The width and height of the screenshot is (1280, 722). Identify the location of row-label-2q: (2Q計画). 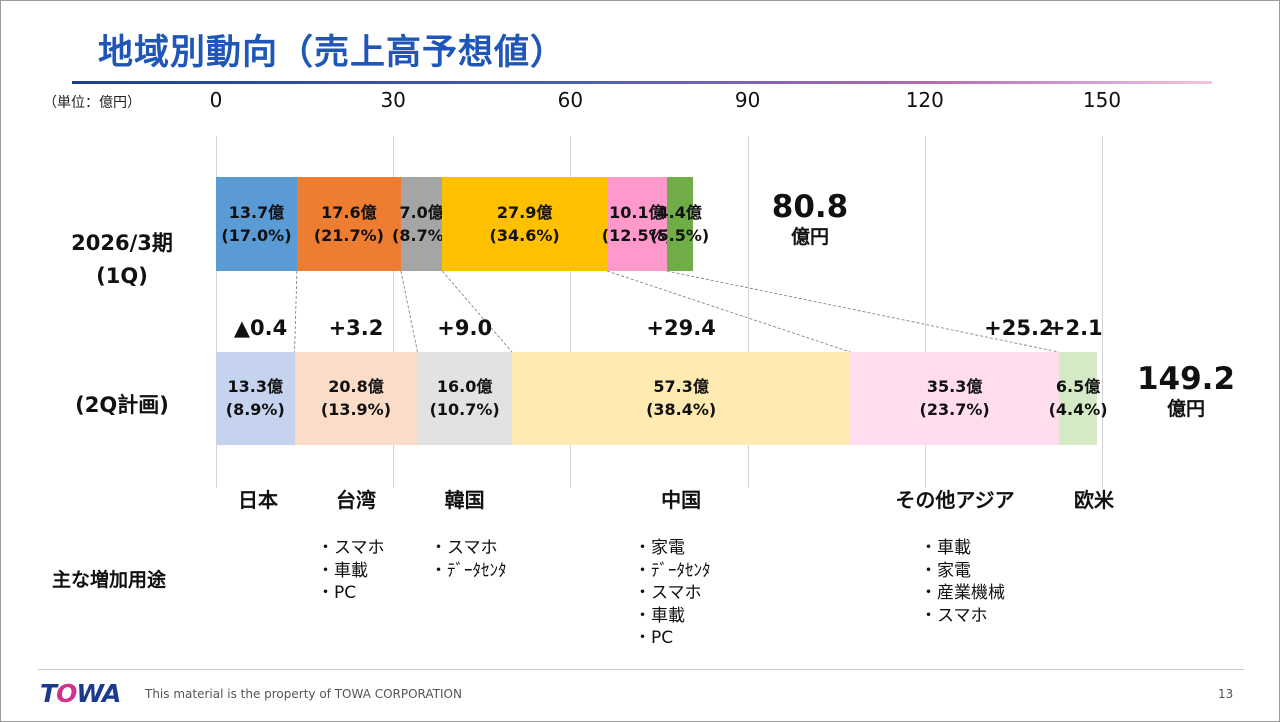
(122, 405).